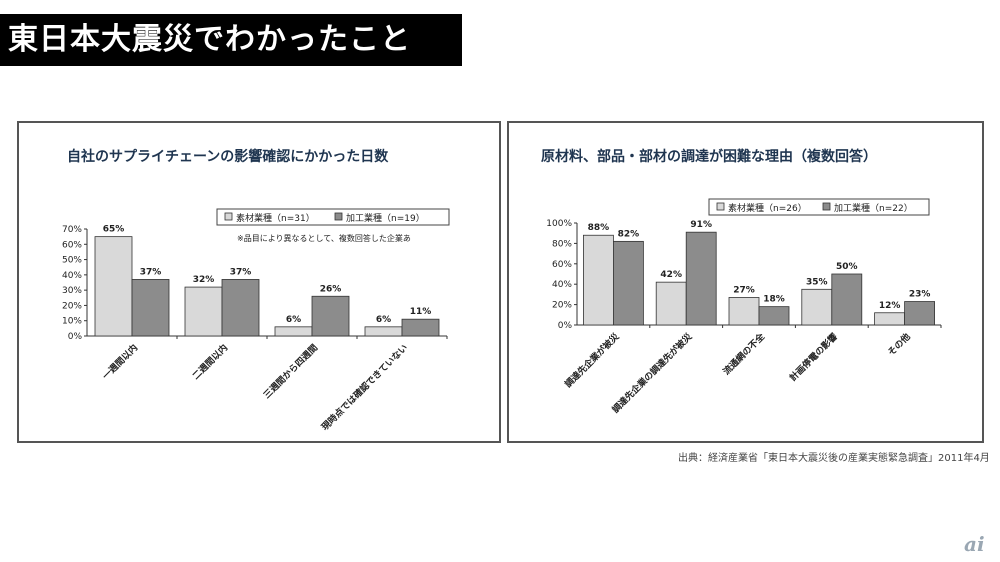 The height and width of the screenshot is (562, 1000). What do you see at coordinates (72, 230) in the screenshot?
I see `y-tick-label: 70%` at bounding box center [72, 230].